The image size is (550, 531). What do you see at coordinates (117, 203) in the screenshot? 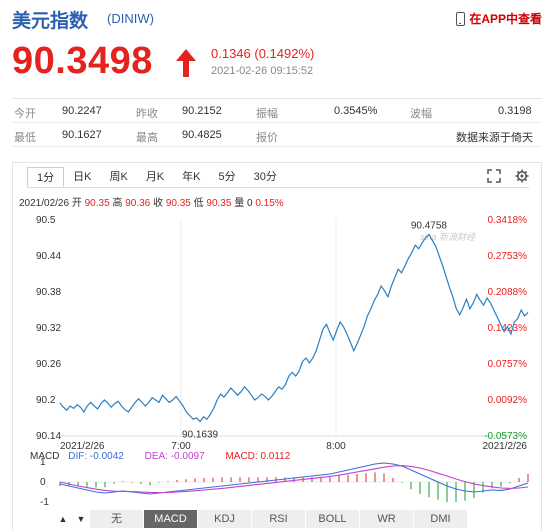
I see `ohlc-high-label: 高` at bounding box center [117, 203].